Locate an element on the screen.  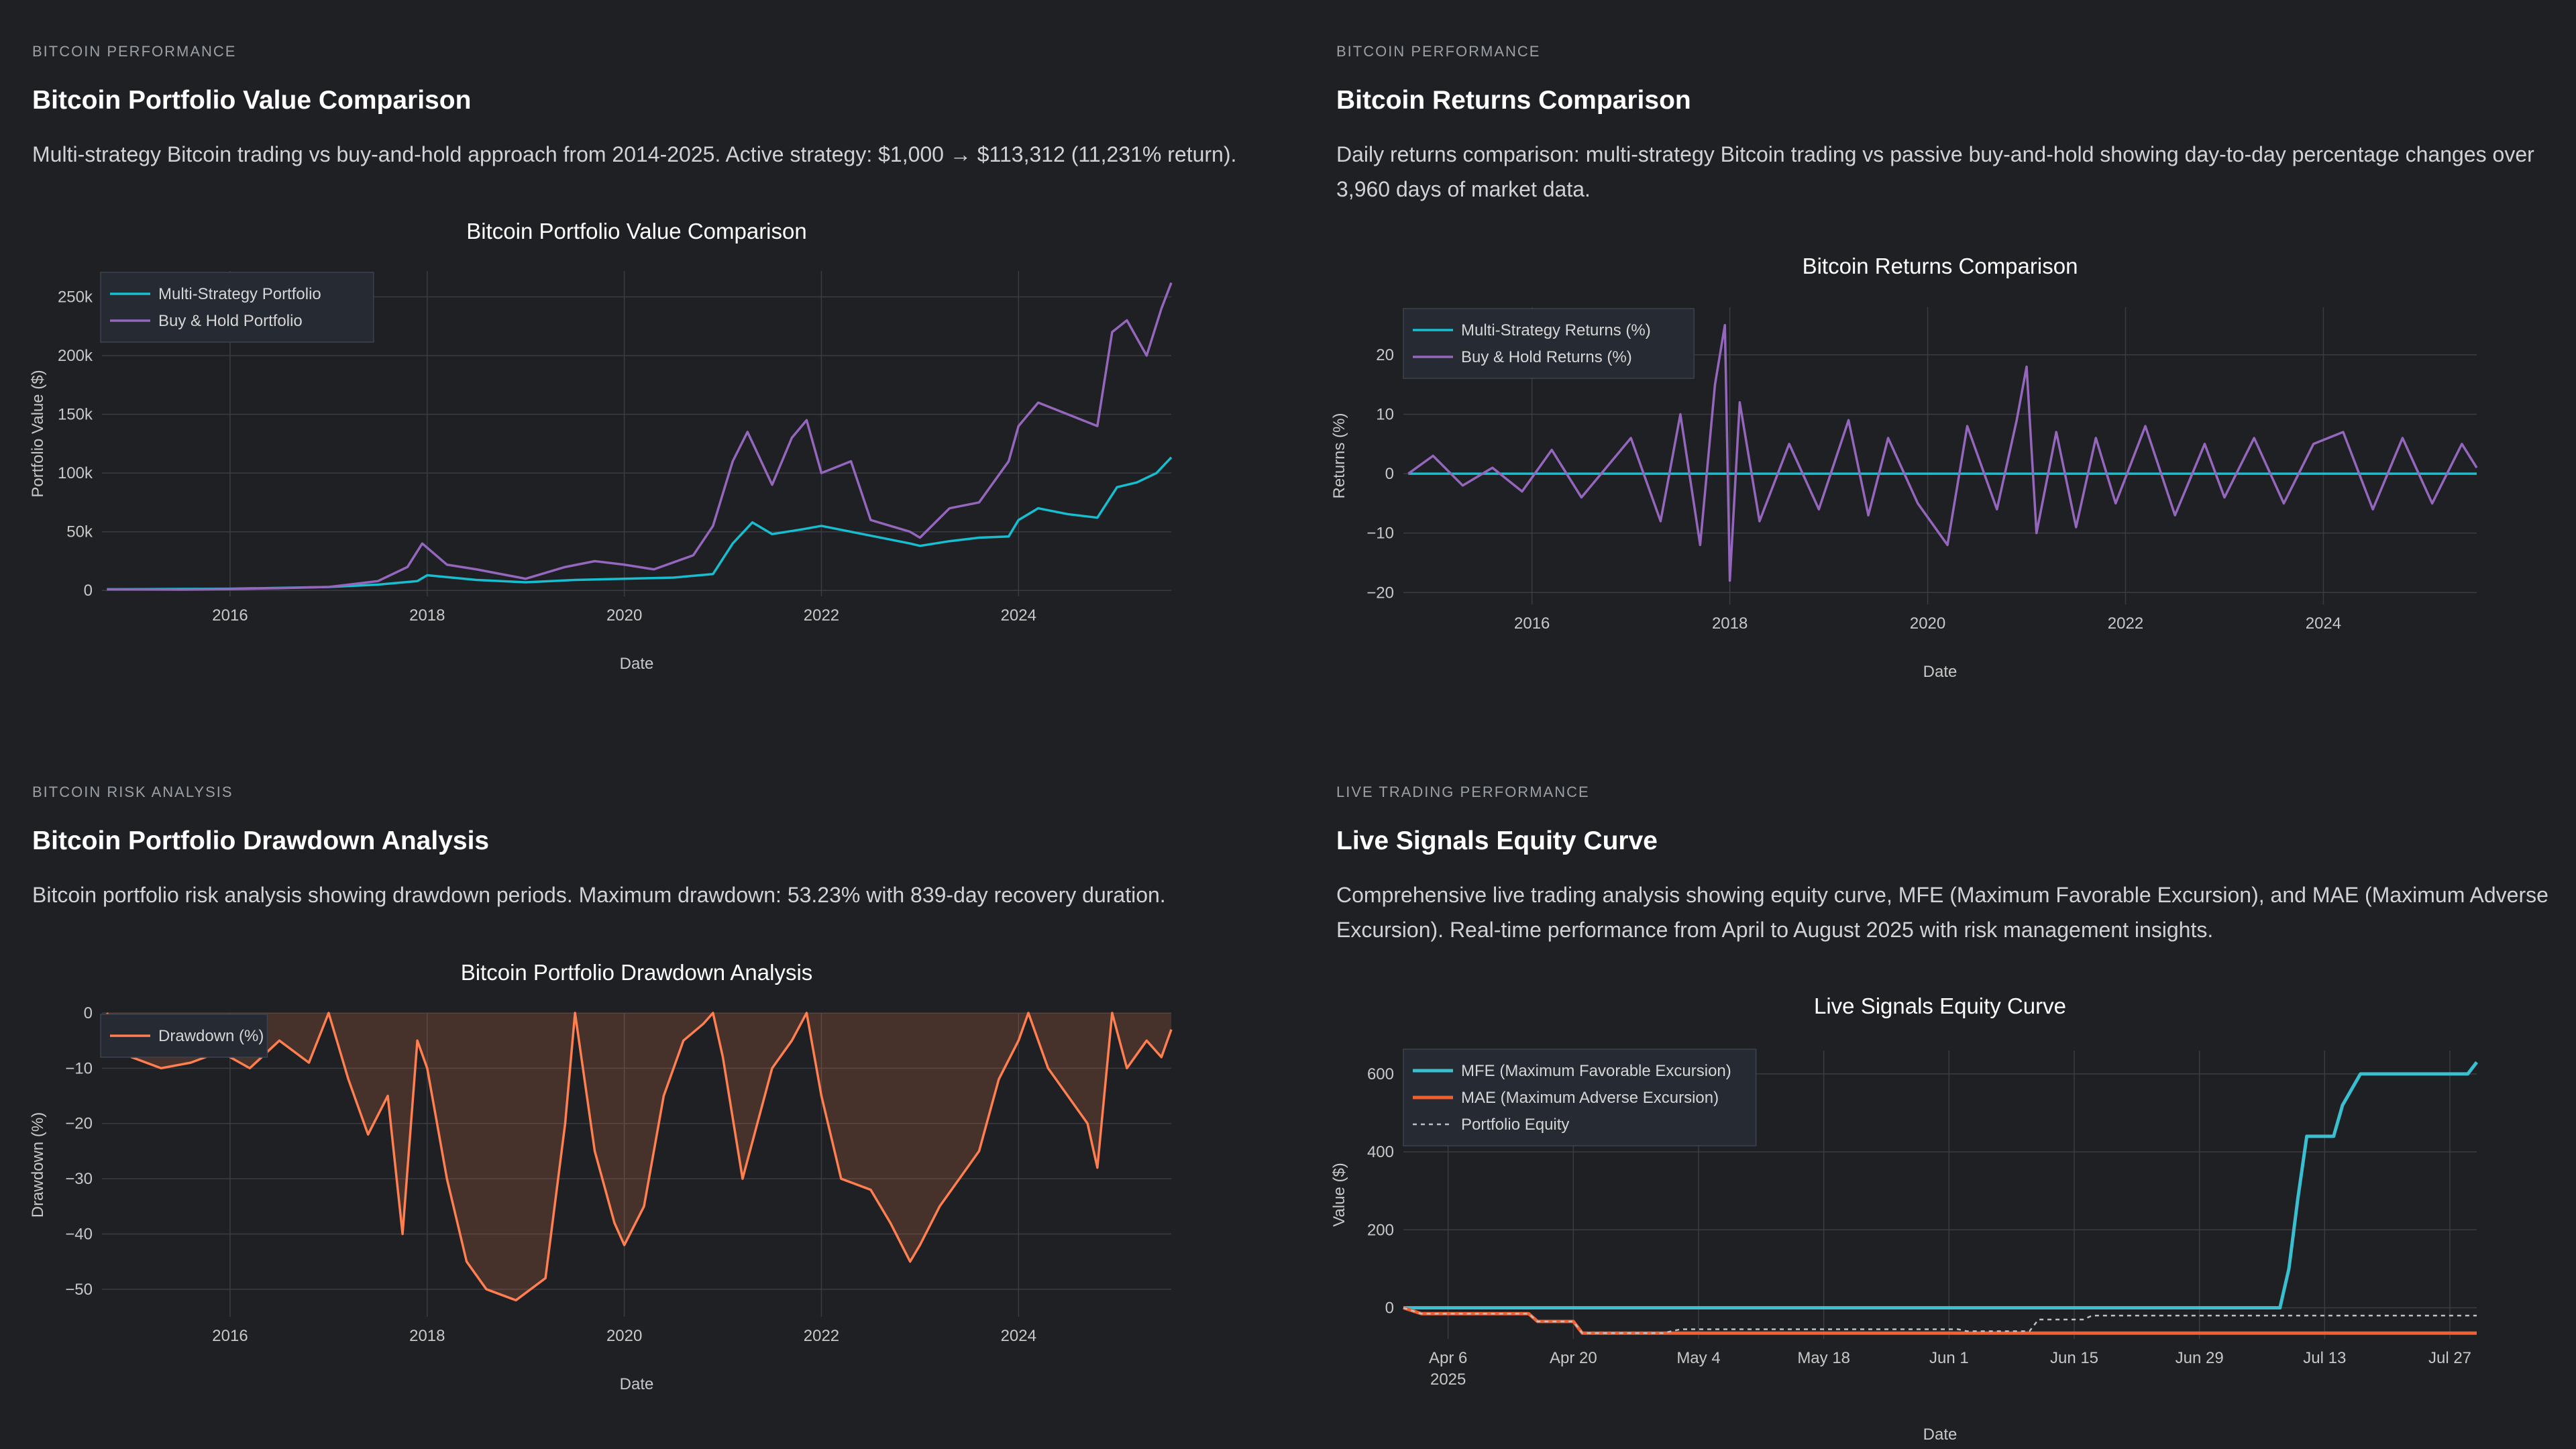
y-tick-label: 200k is located at coordinates (75, 356).